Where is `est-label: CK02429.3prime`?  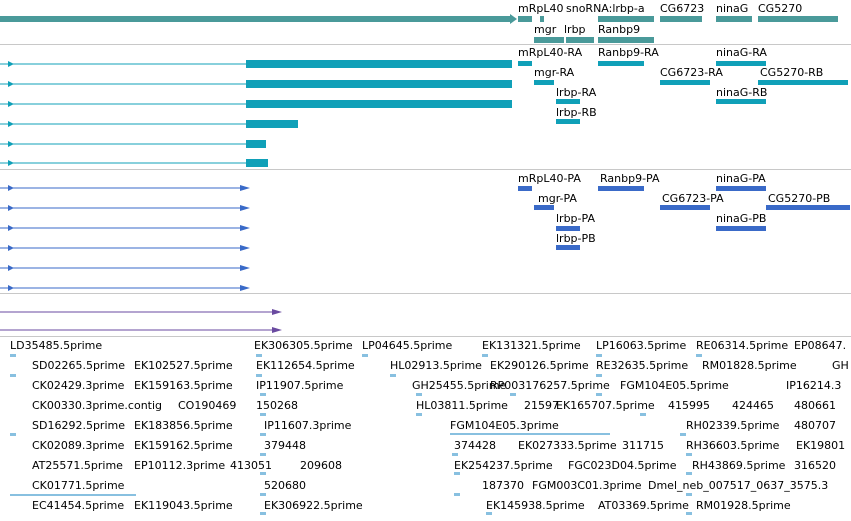 est-label: CK02429.3prime is located at coordinates (78, 385).